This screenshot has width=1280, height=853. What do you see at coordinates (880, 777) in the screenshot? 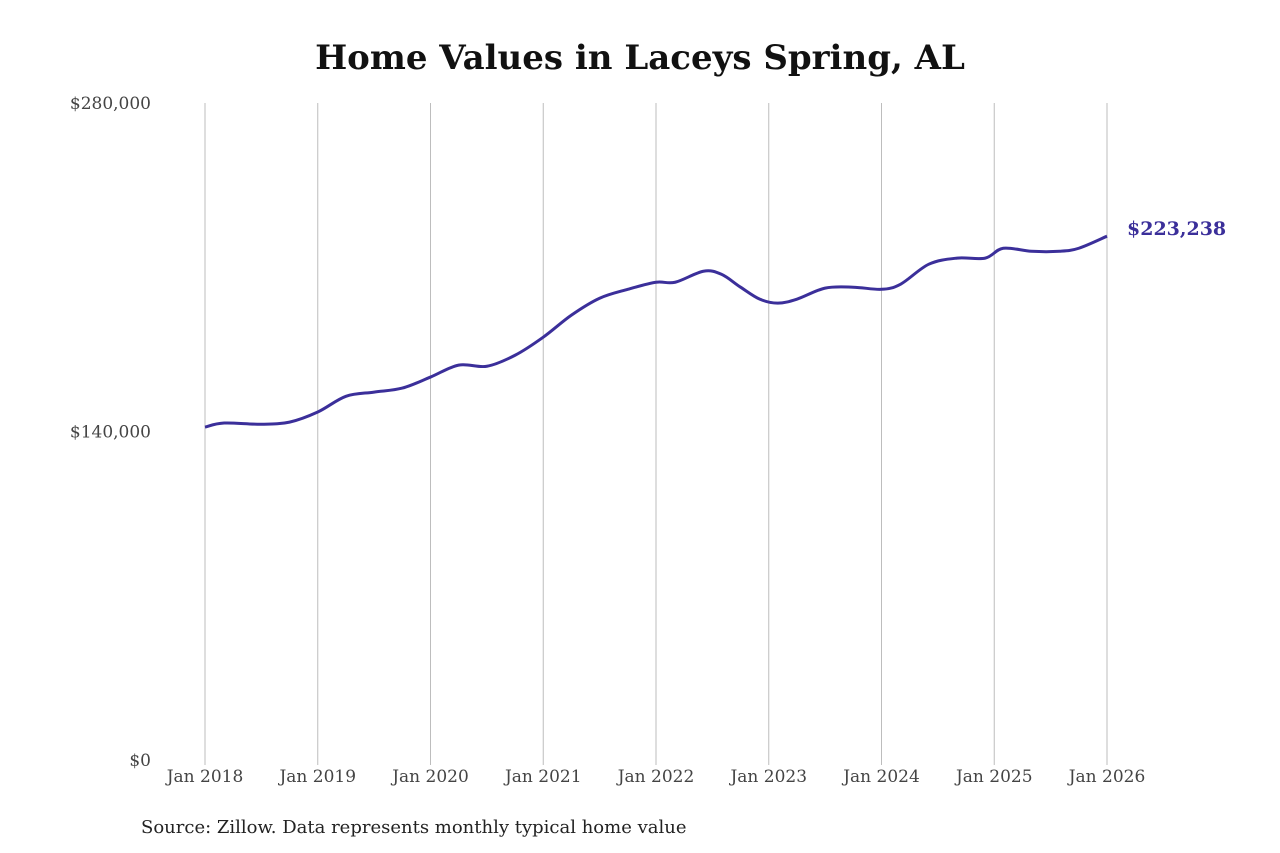
I see `x-tick-label: Jan 2024` at bounding box center [880, 777].